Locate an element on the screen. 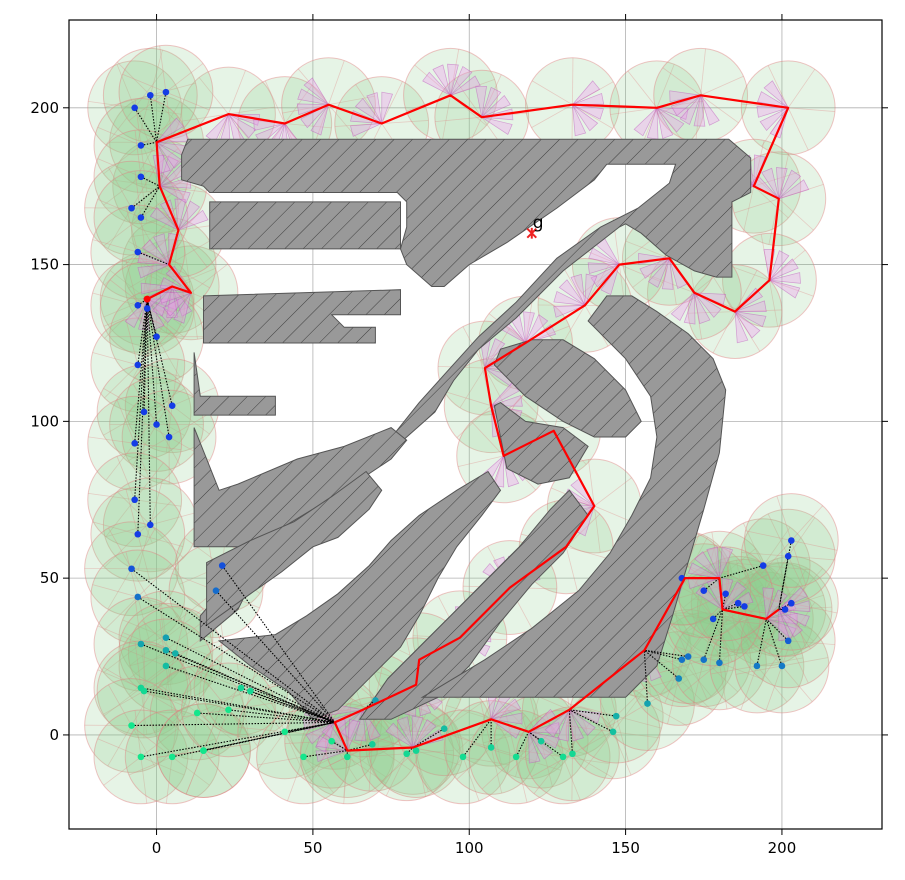 This screenshot has height=880, width=905. y-tick-label: 100 is located at coordinates (44, 421).